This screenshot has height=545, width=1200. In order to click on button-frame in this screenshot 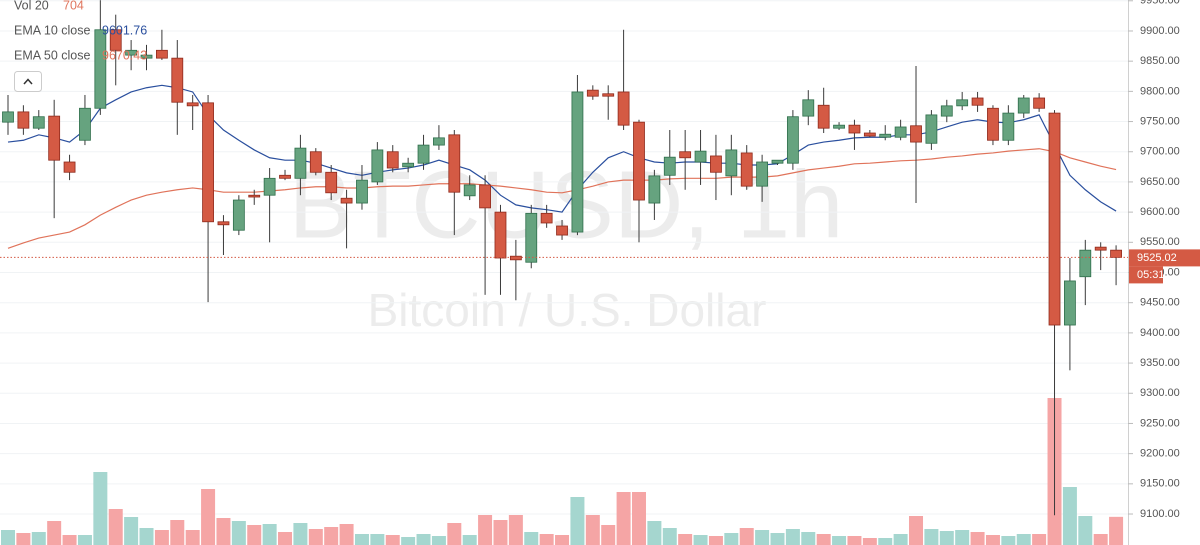, I will do `click(28, 81)`.